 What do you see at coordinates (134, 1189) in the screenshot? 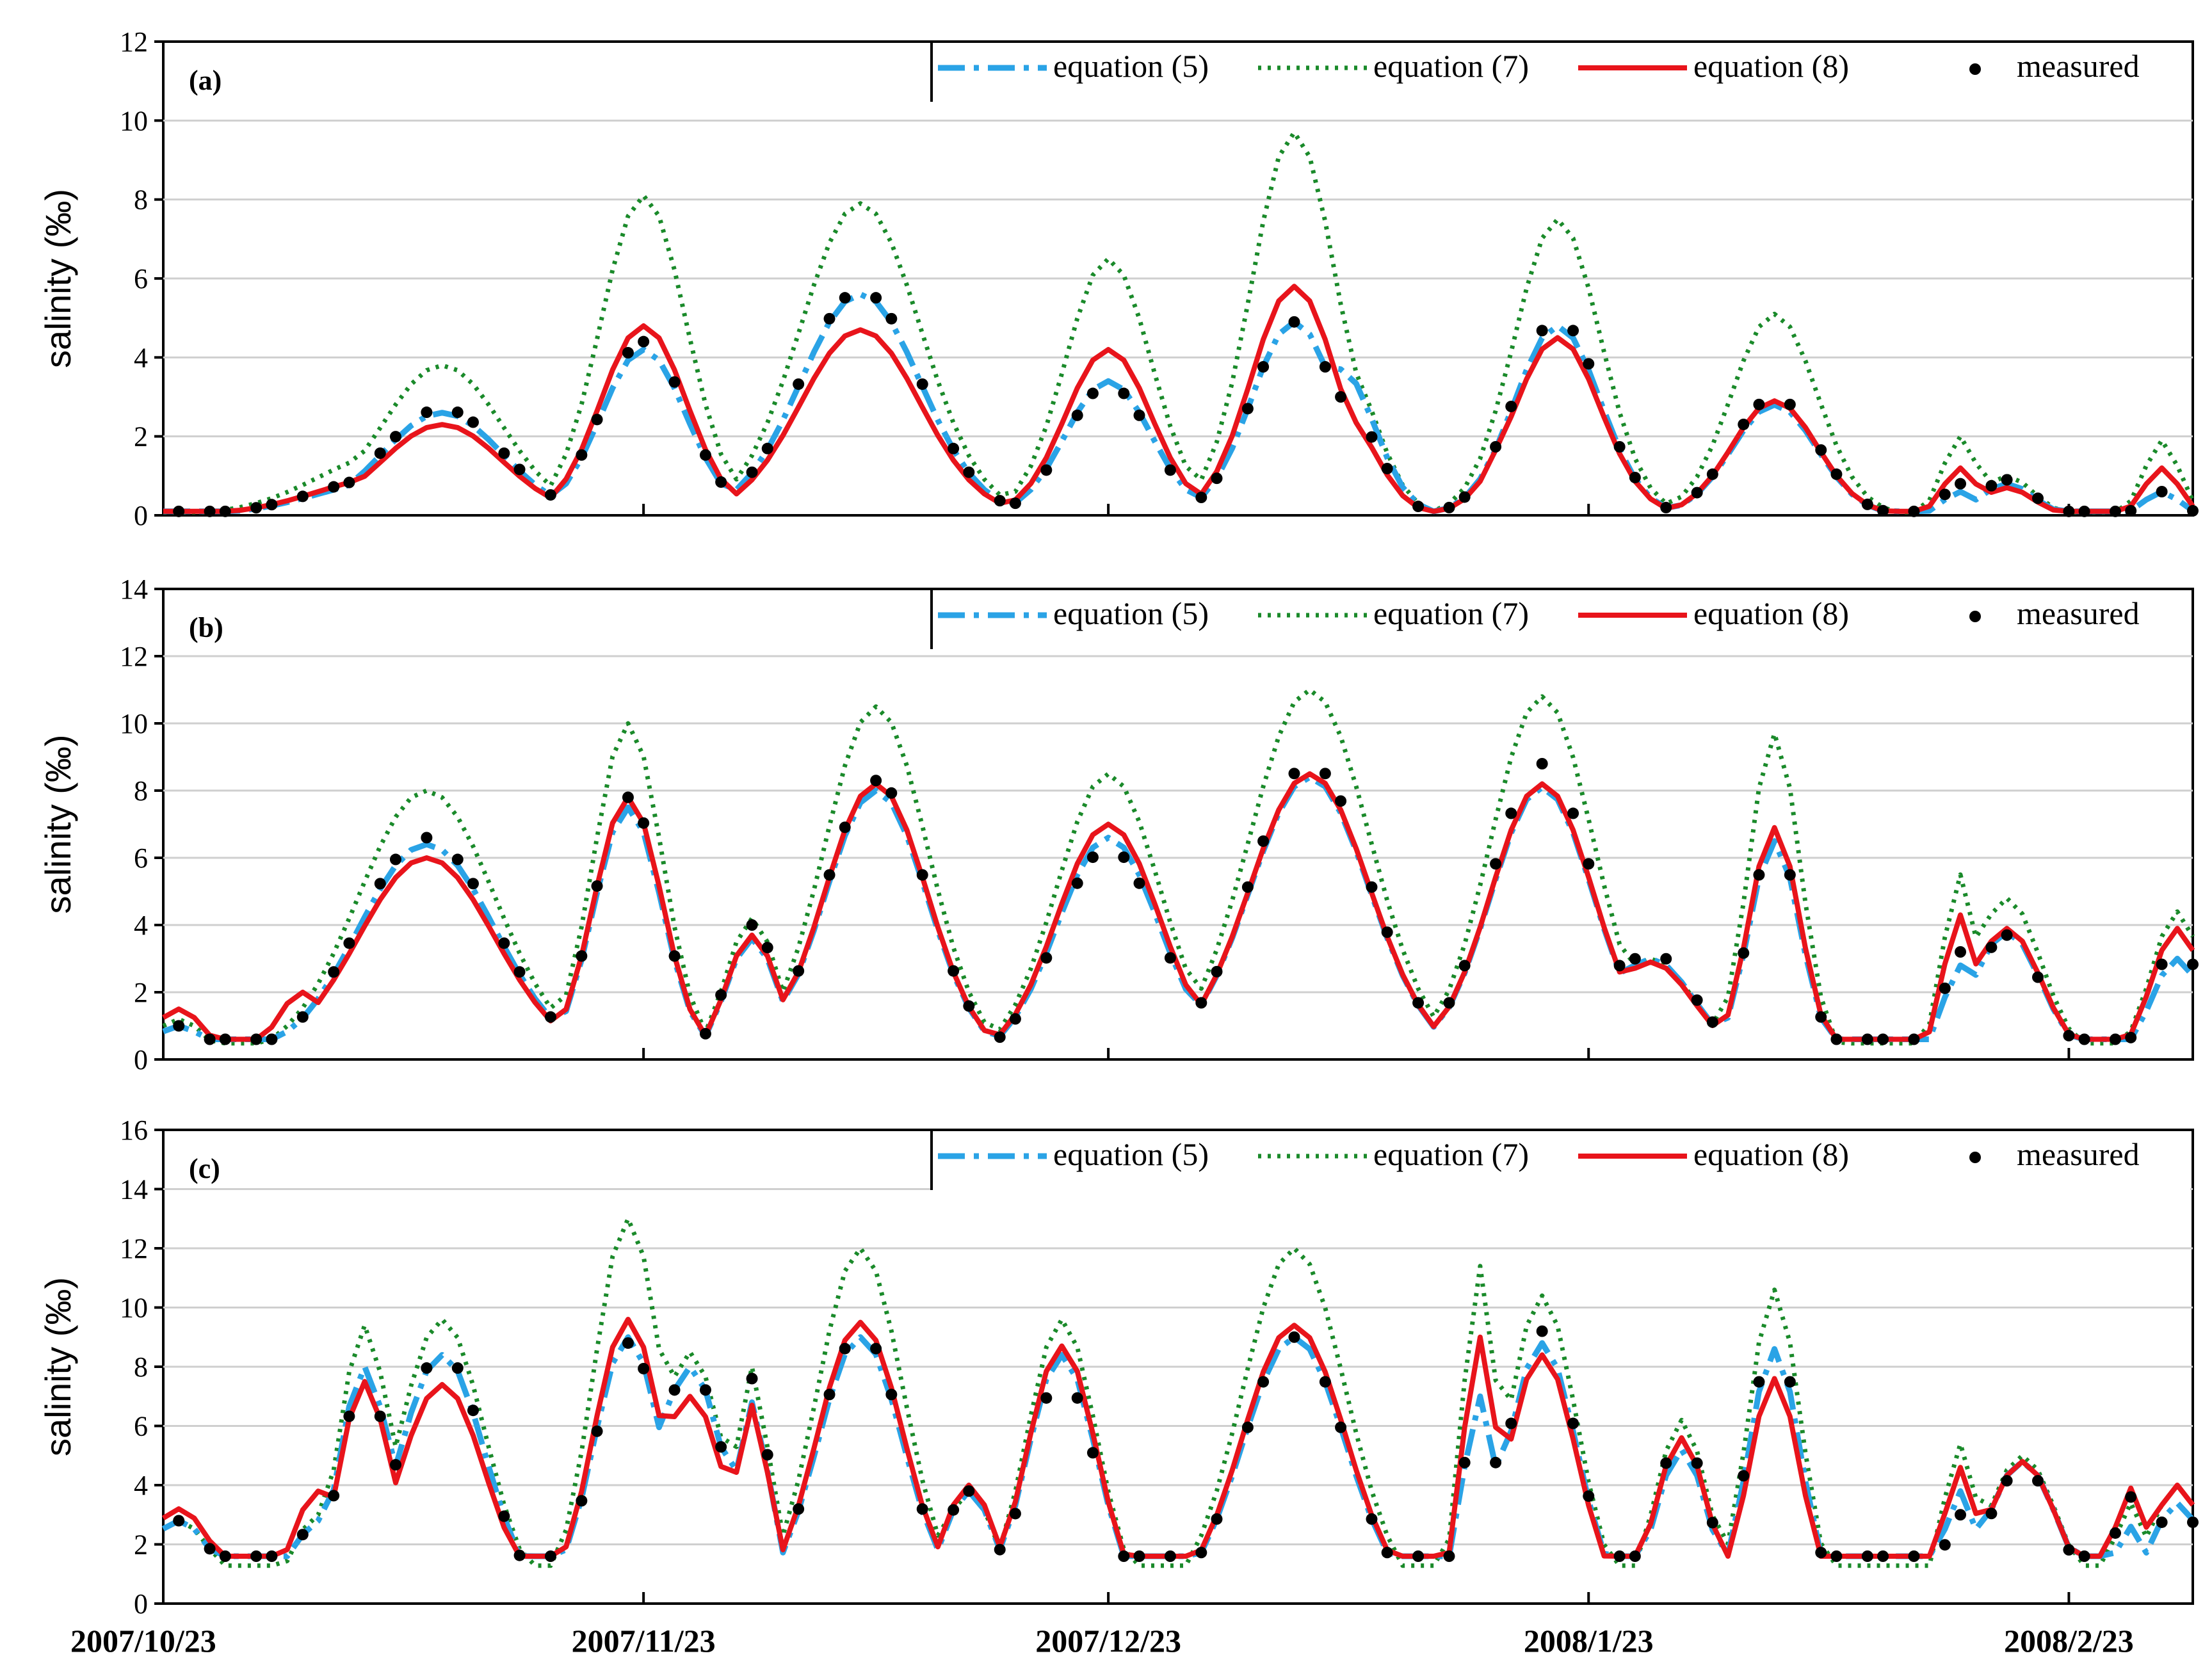
I see `y-tick-label: 14` at bounding box center [134, 1189].